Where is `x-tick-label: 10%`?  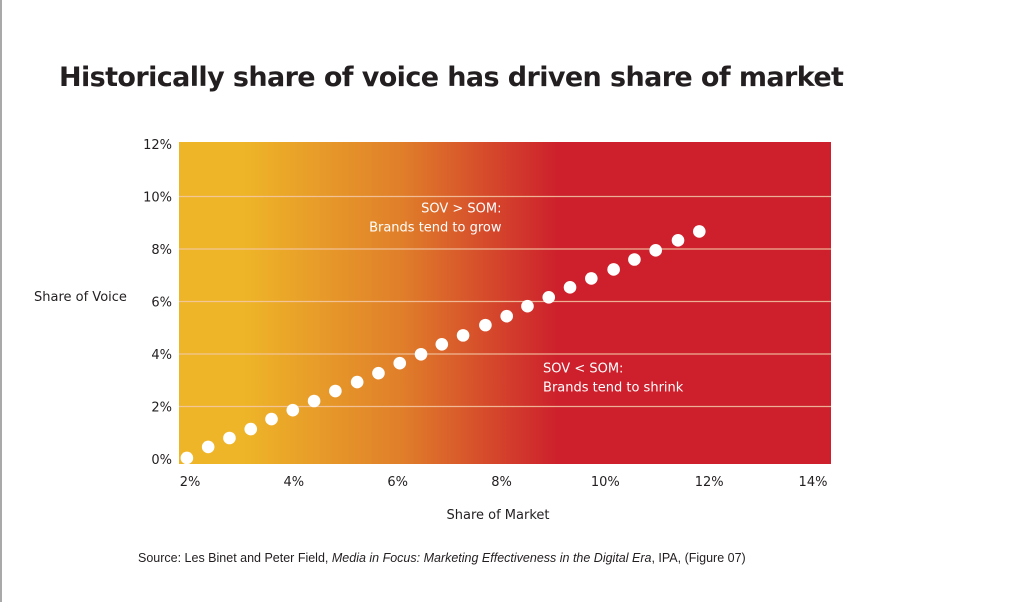
x-tick-label: 10% is located at coordinates (605, 482).